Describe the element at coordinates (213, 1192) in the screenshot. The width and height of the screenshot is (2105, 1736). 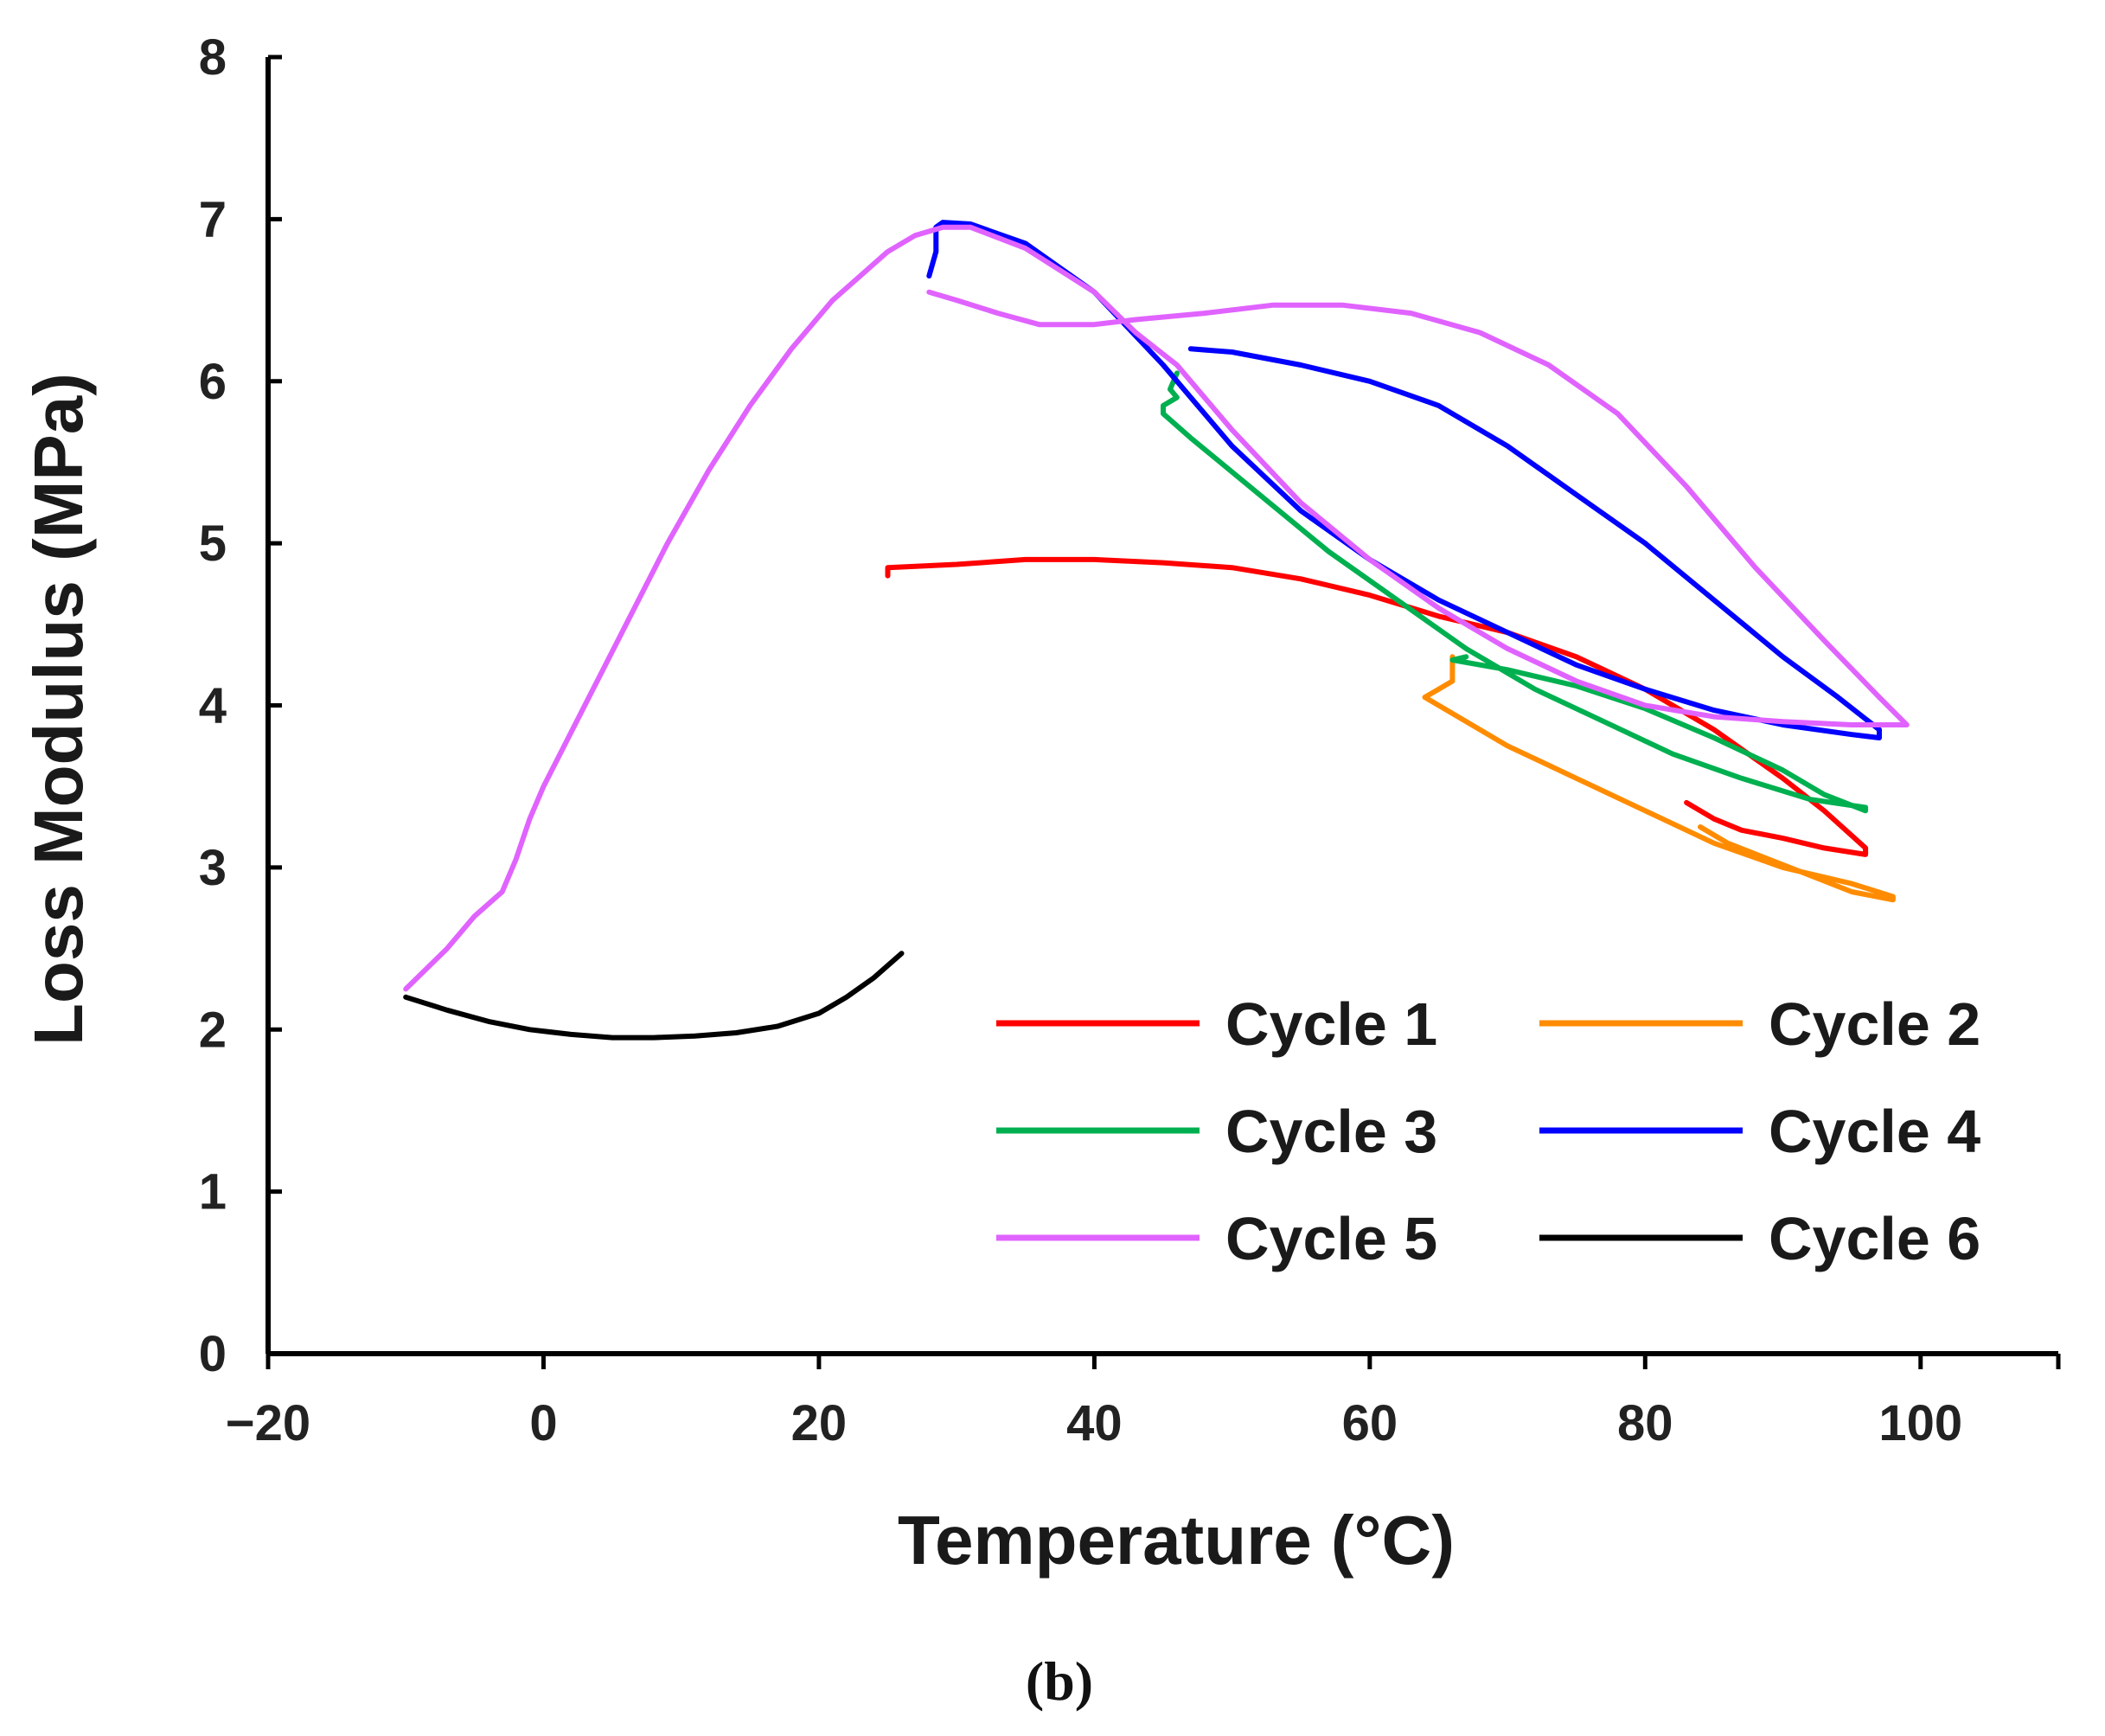
I see `y-tick-label: 1` at that location.